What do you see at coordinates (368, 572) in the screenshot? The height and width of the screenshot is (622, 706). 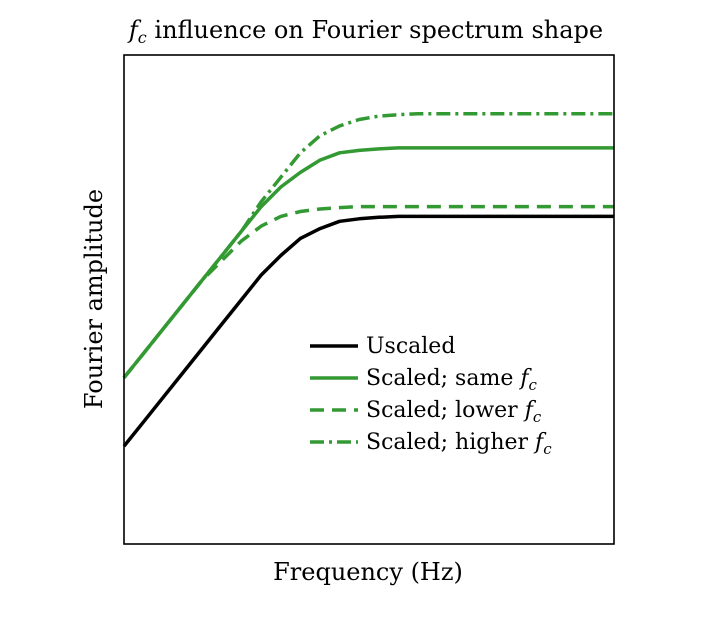 I see `x-axis-label: Frequency (Hz)` at bounding box center [368, 572].